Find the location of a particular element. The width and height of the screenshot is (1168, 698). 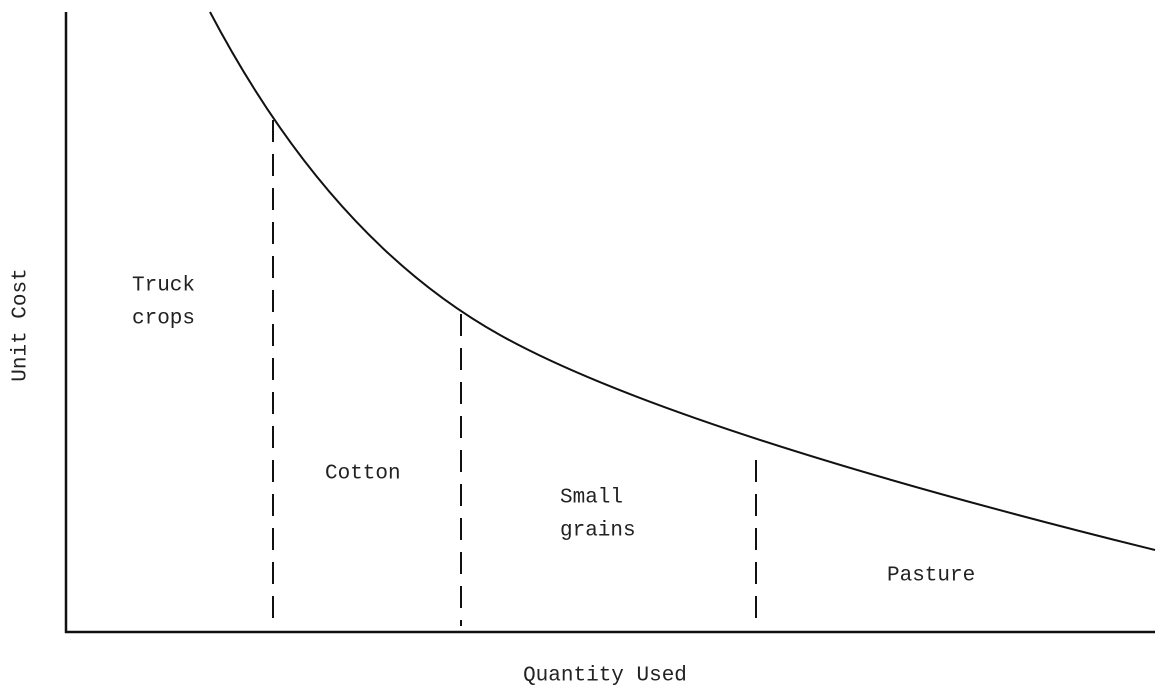

y-axis-label: Unit Cost is located at coordinates (21, 324).